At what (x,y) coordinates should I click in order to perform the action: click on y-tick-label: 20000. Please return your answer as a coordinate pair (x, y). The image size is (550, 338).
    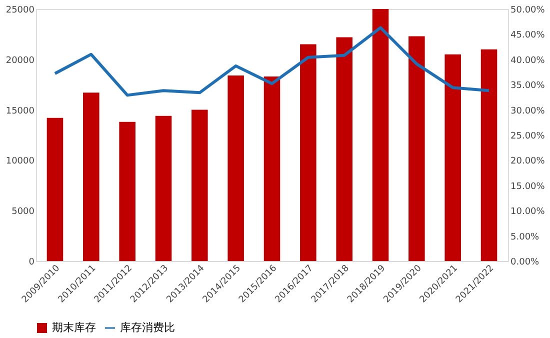
    Looking at the image, I should click on (20, 61).